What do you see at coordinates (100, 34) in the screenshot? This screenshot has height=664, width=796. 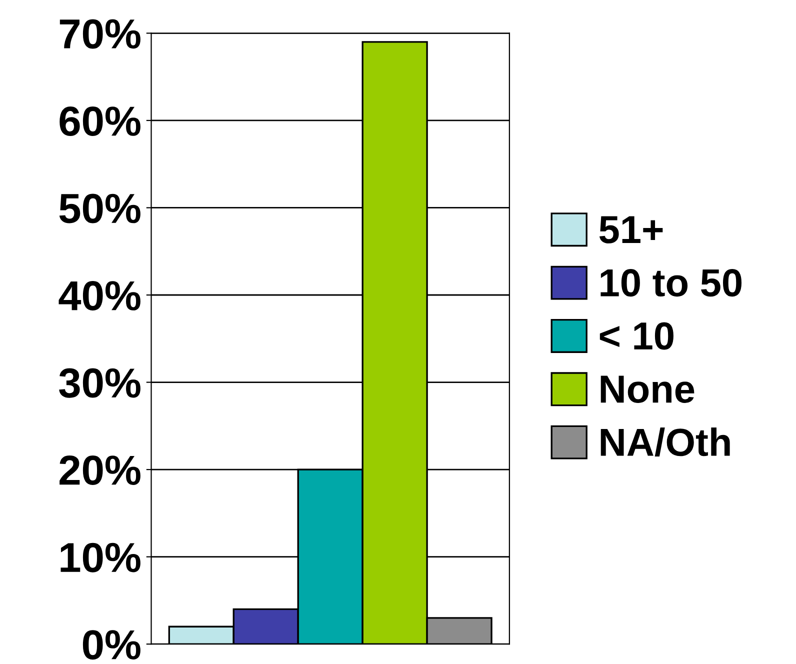 I see `y-tick-label: 70%` at bounding box center [100, 34].